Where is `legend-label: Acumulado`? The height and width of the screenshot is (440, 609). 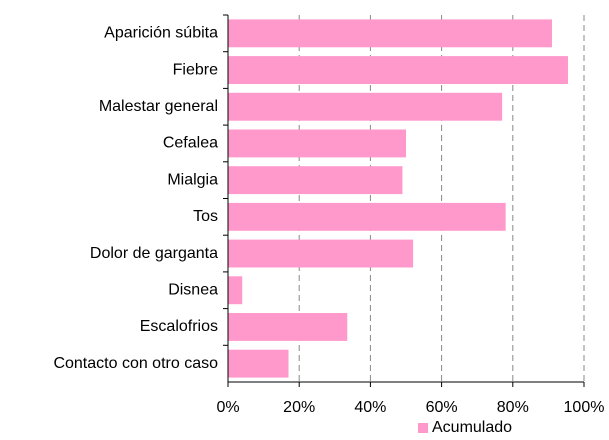 legend-label: Acumulado is located at coordinates (472, 427).